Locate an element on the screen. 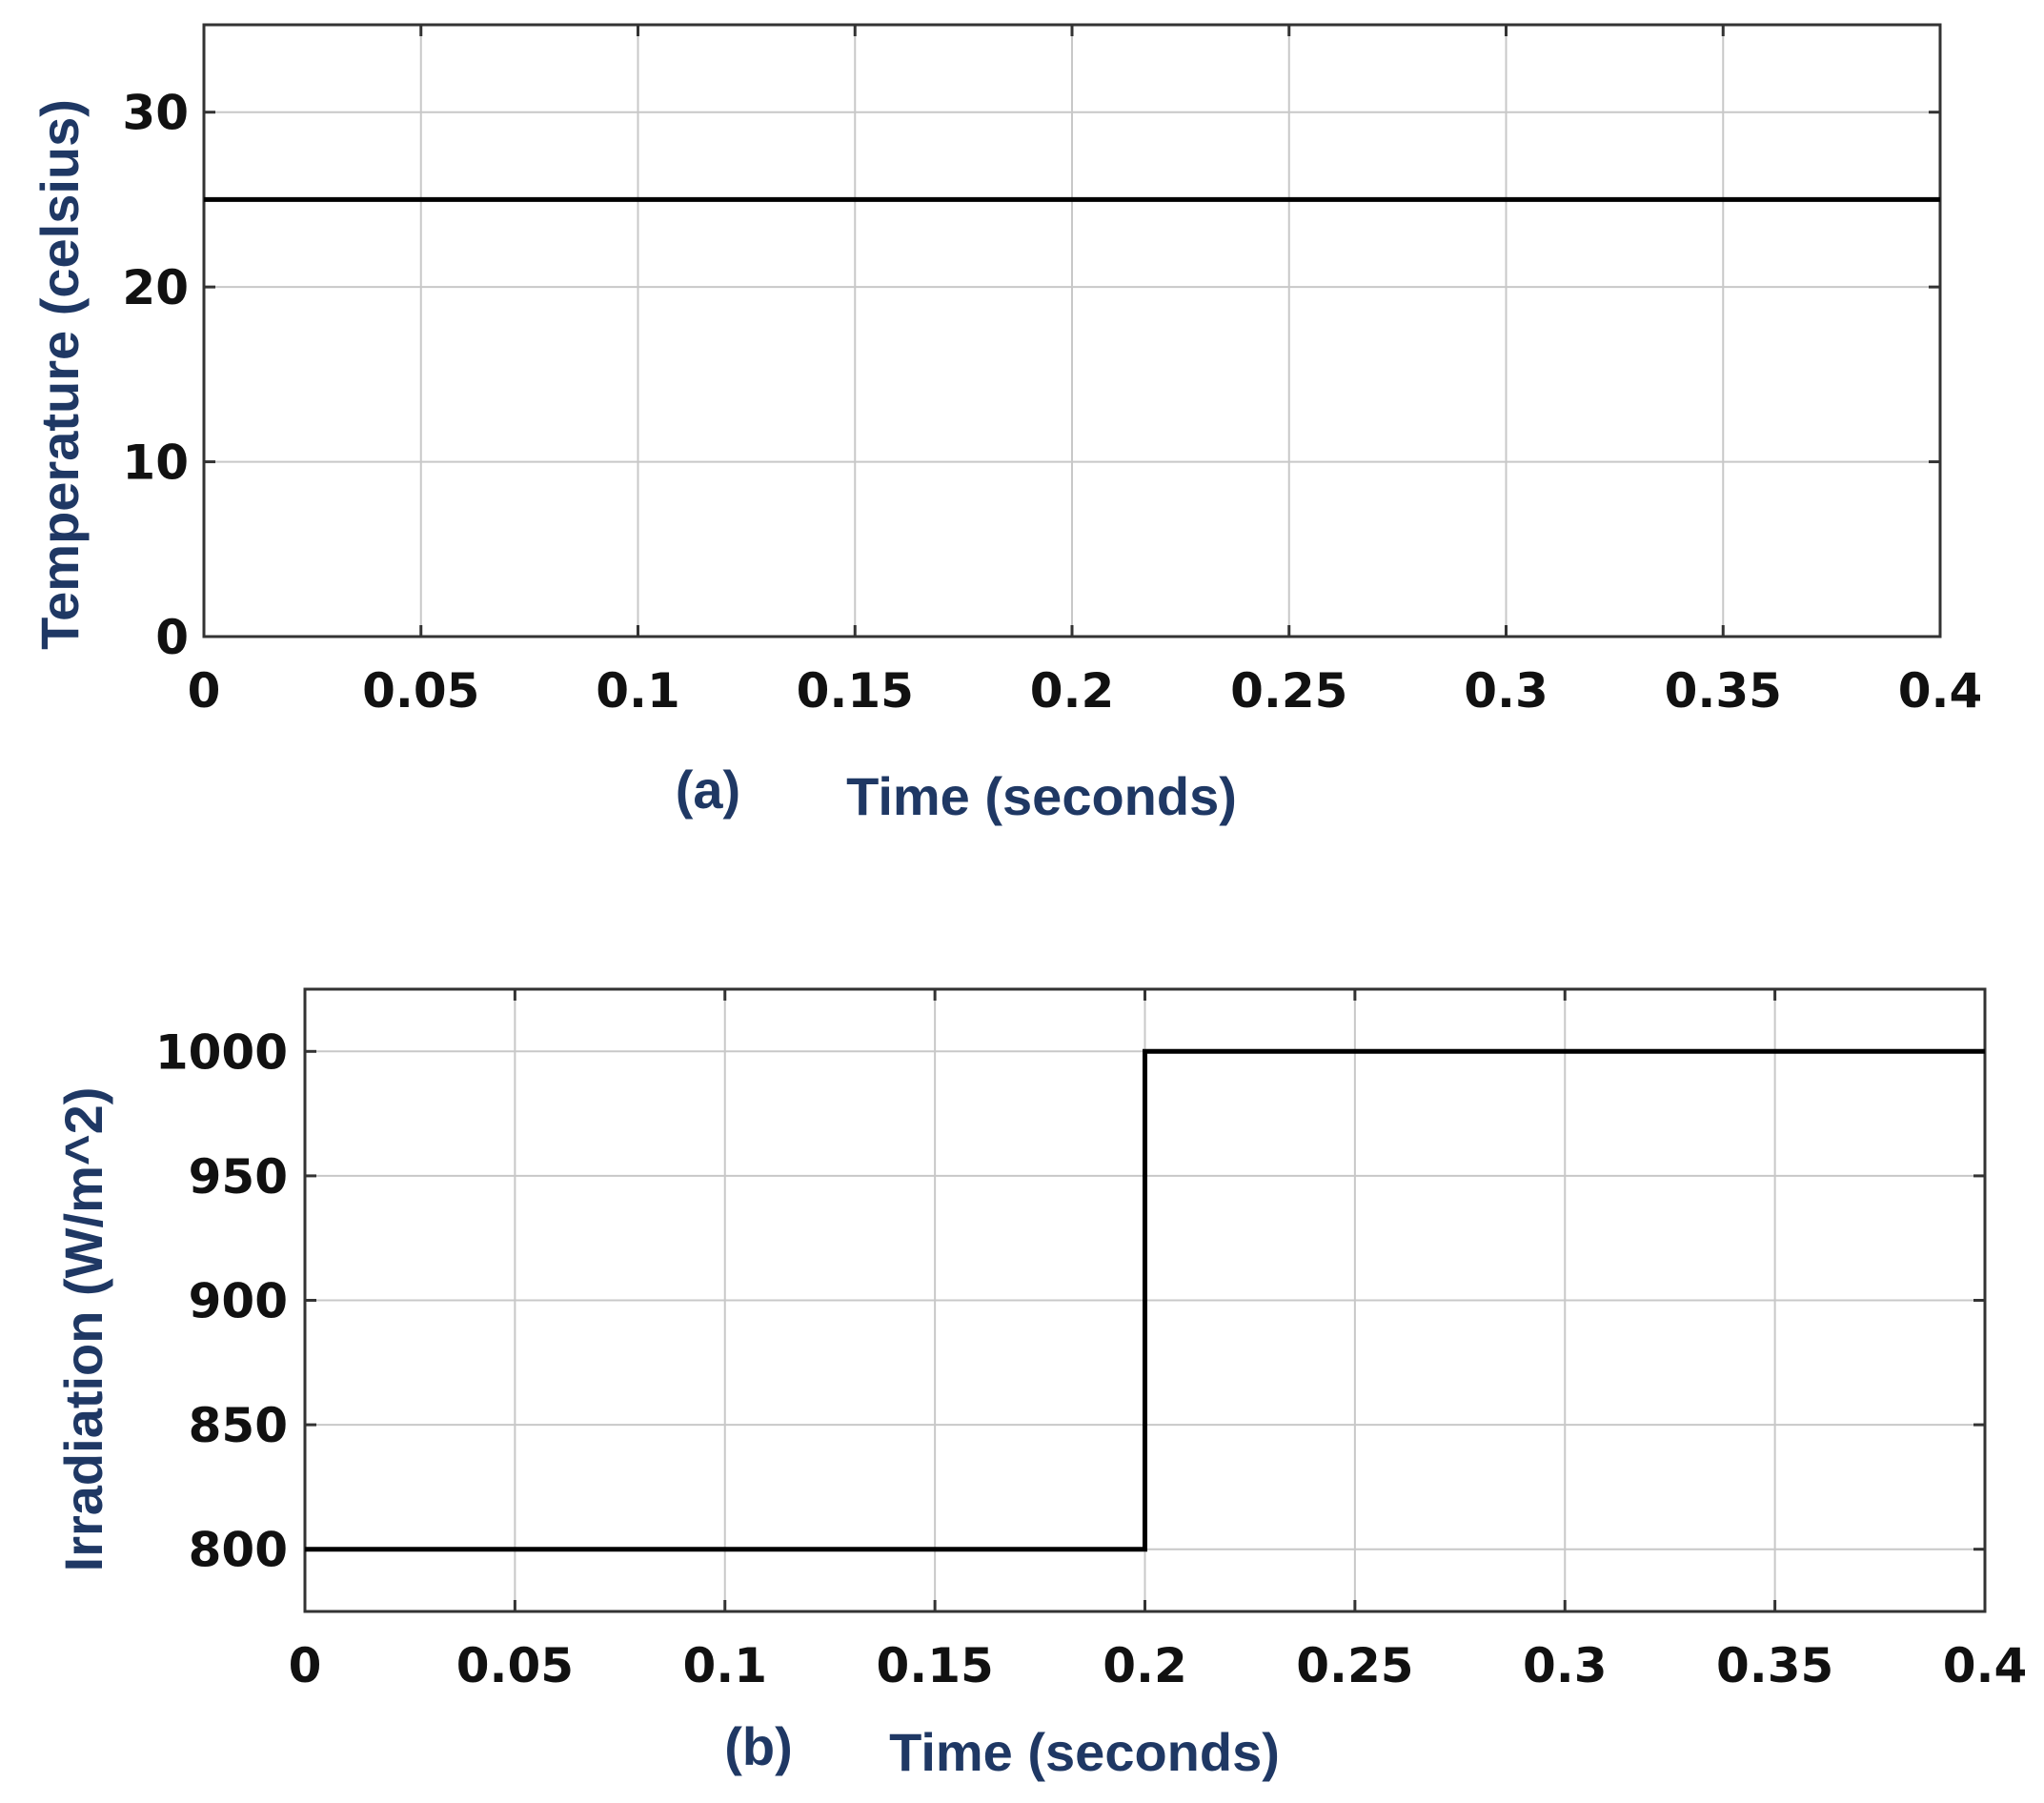  y-tick-label: 900 is located at coordinates (238, 1301).